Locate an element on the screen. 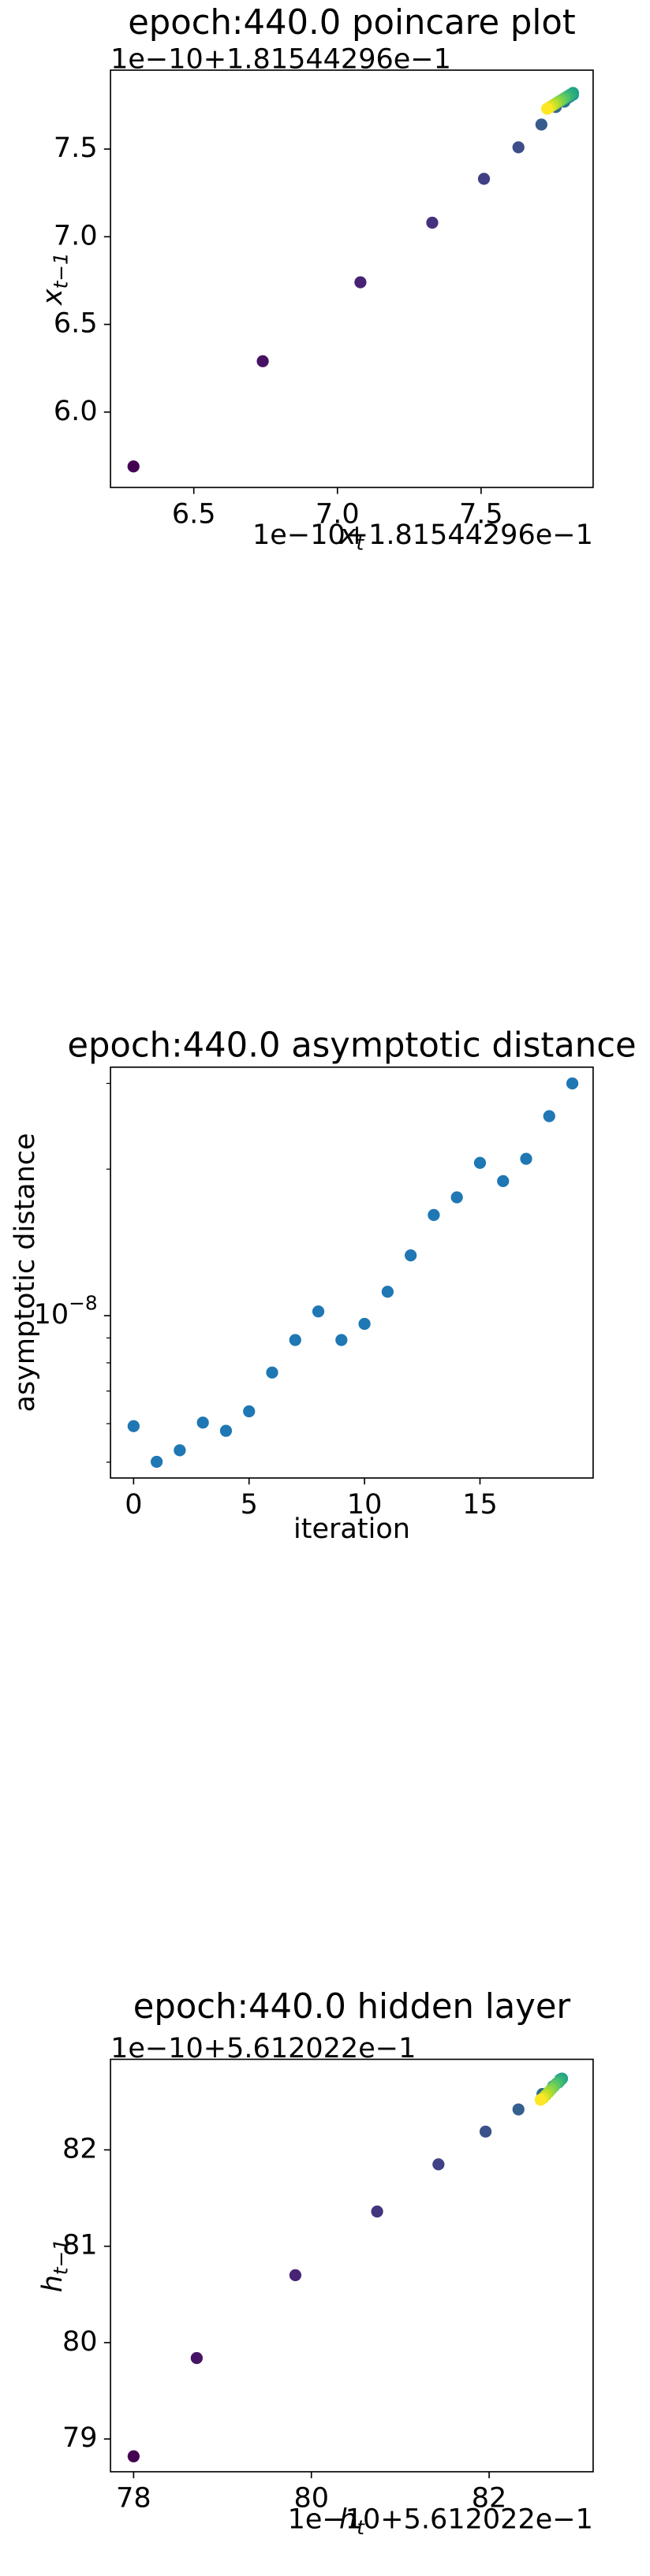 The height and width of the screenshot is (2576, 650). x-axis-label: ht is located at coordinates (352, 2521).